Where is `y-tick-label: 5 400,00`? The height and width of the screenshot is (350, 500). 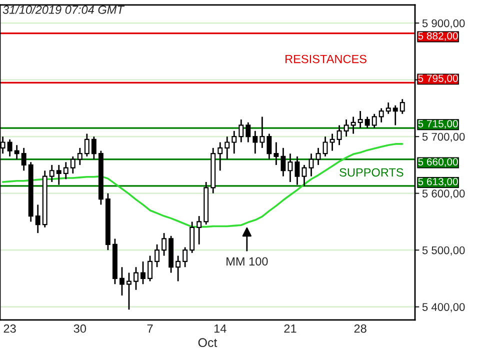 y-tick-label: 5 400,00 is located at coordinates (443, 307).